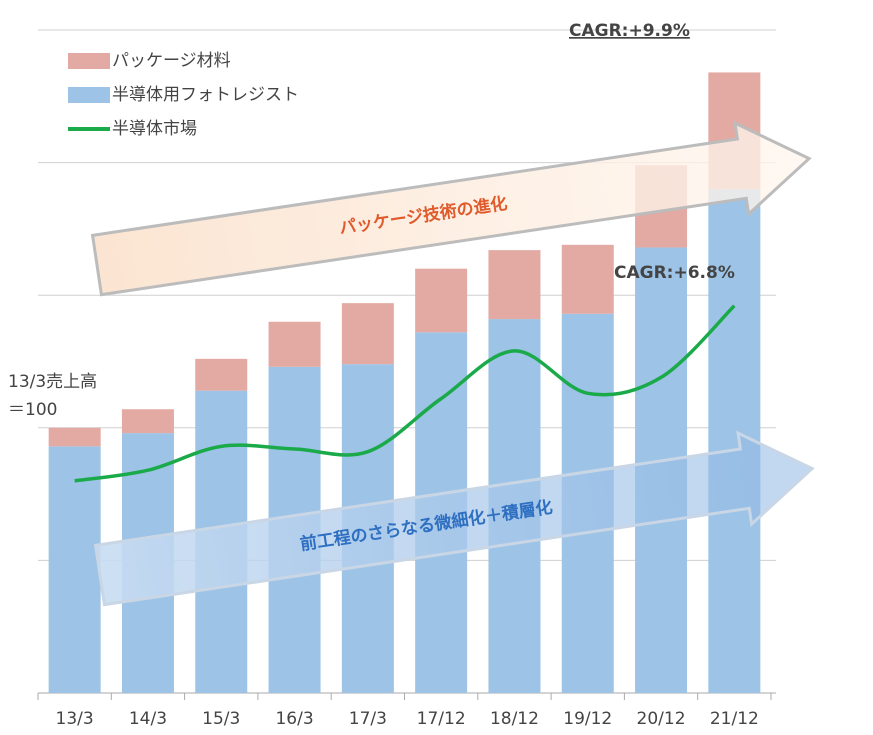 This screenshot has height=735, width=873. Describe the element at coordinates (587, 719) in the screenshot. I see `x-tick-label: 19/12` at that location.